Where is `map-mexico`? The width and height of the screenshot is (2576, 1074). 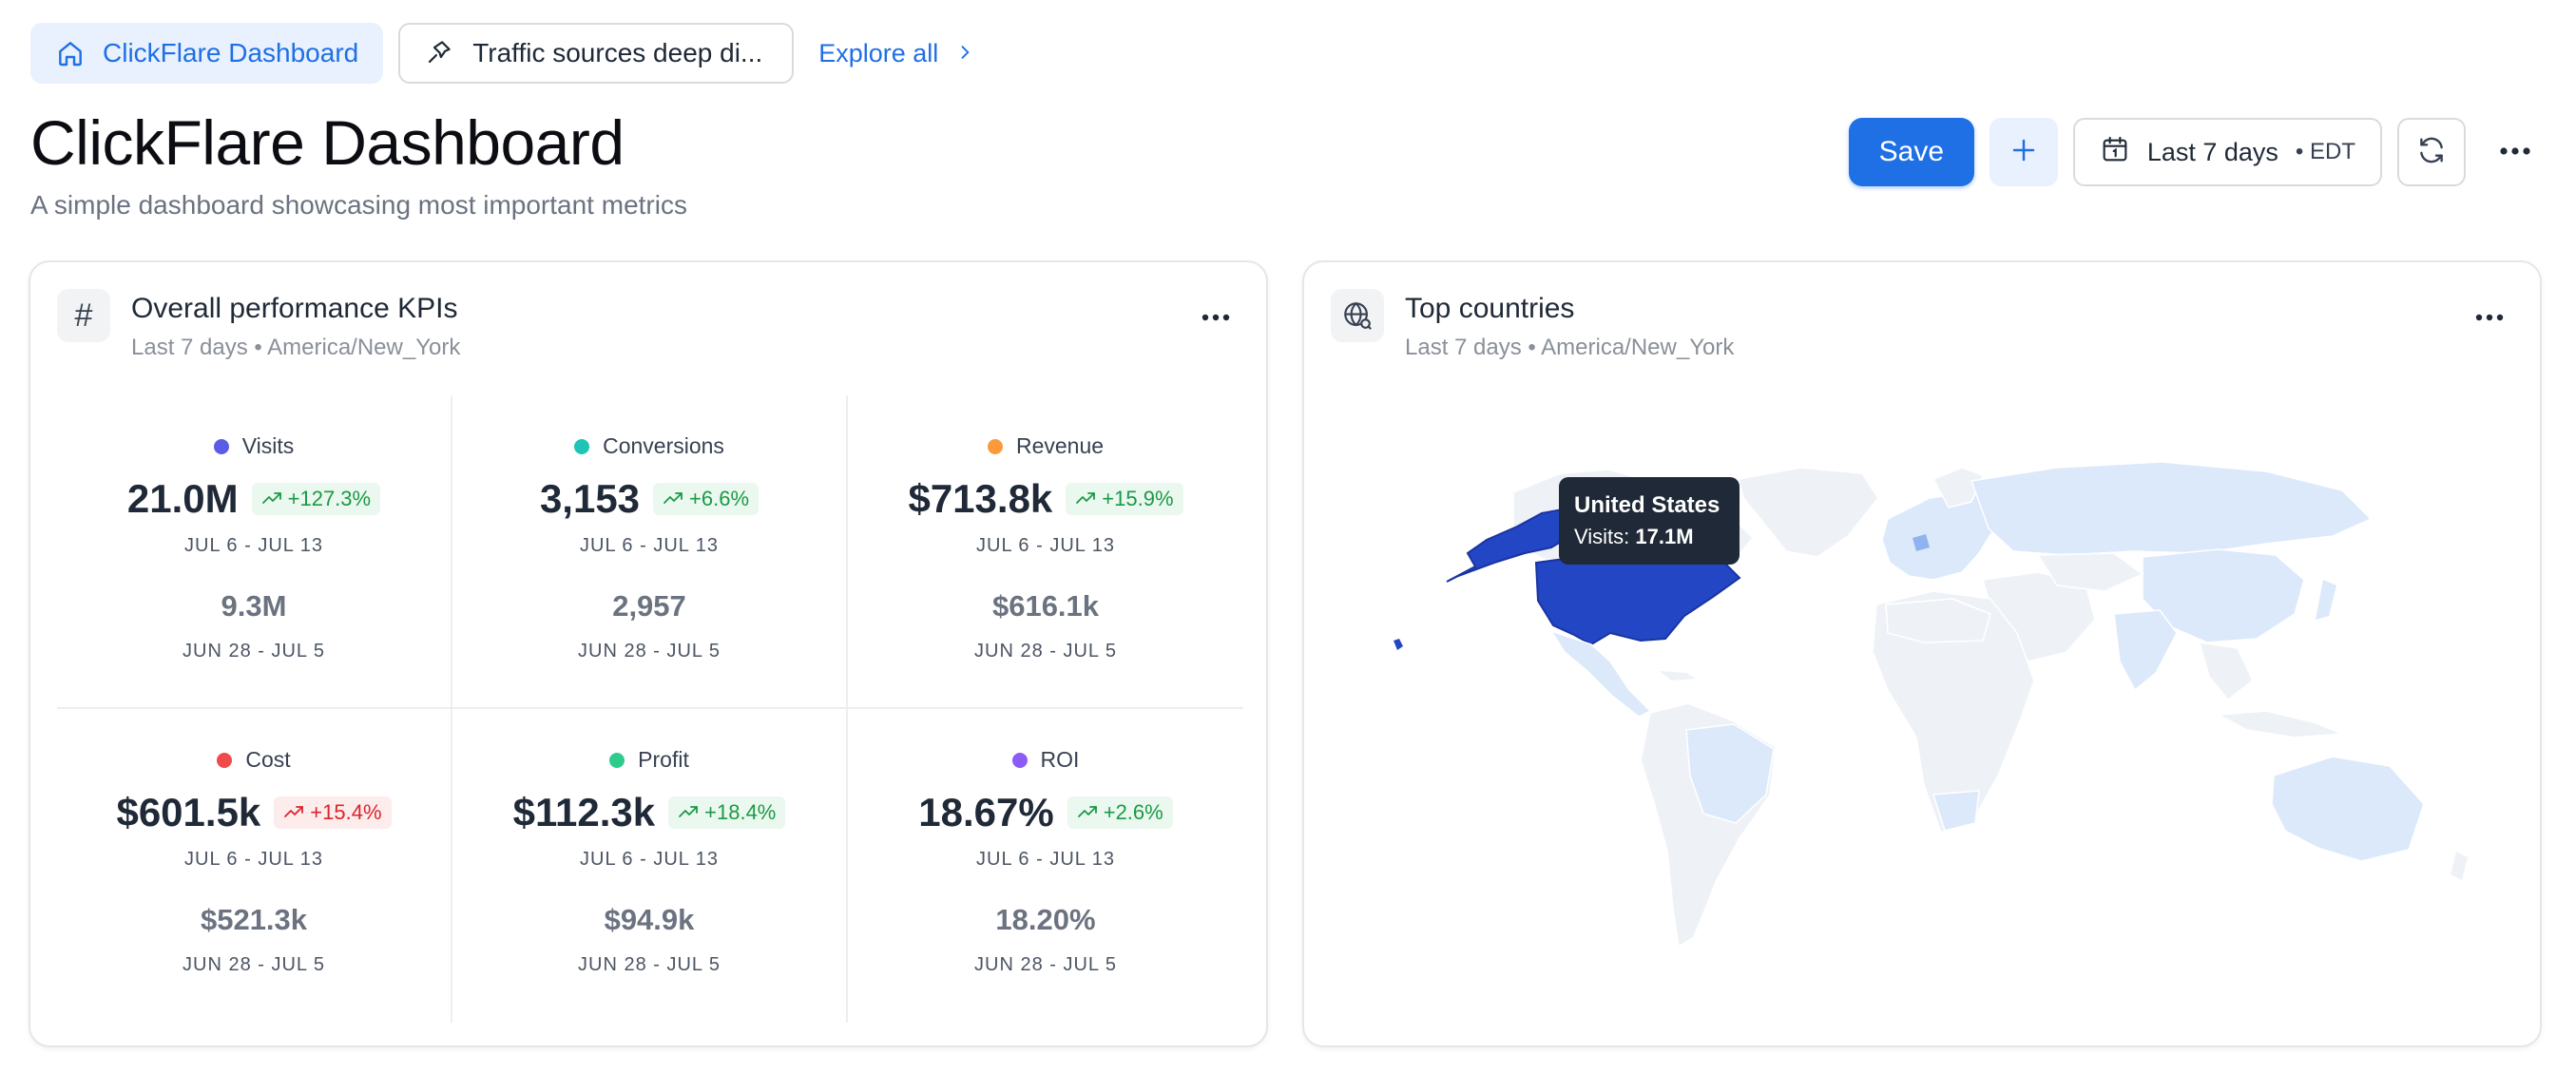
map-mexico is located at coordinates (1600, 673).